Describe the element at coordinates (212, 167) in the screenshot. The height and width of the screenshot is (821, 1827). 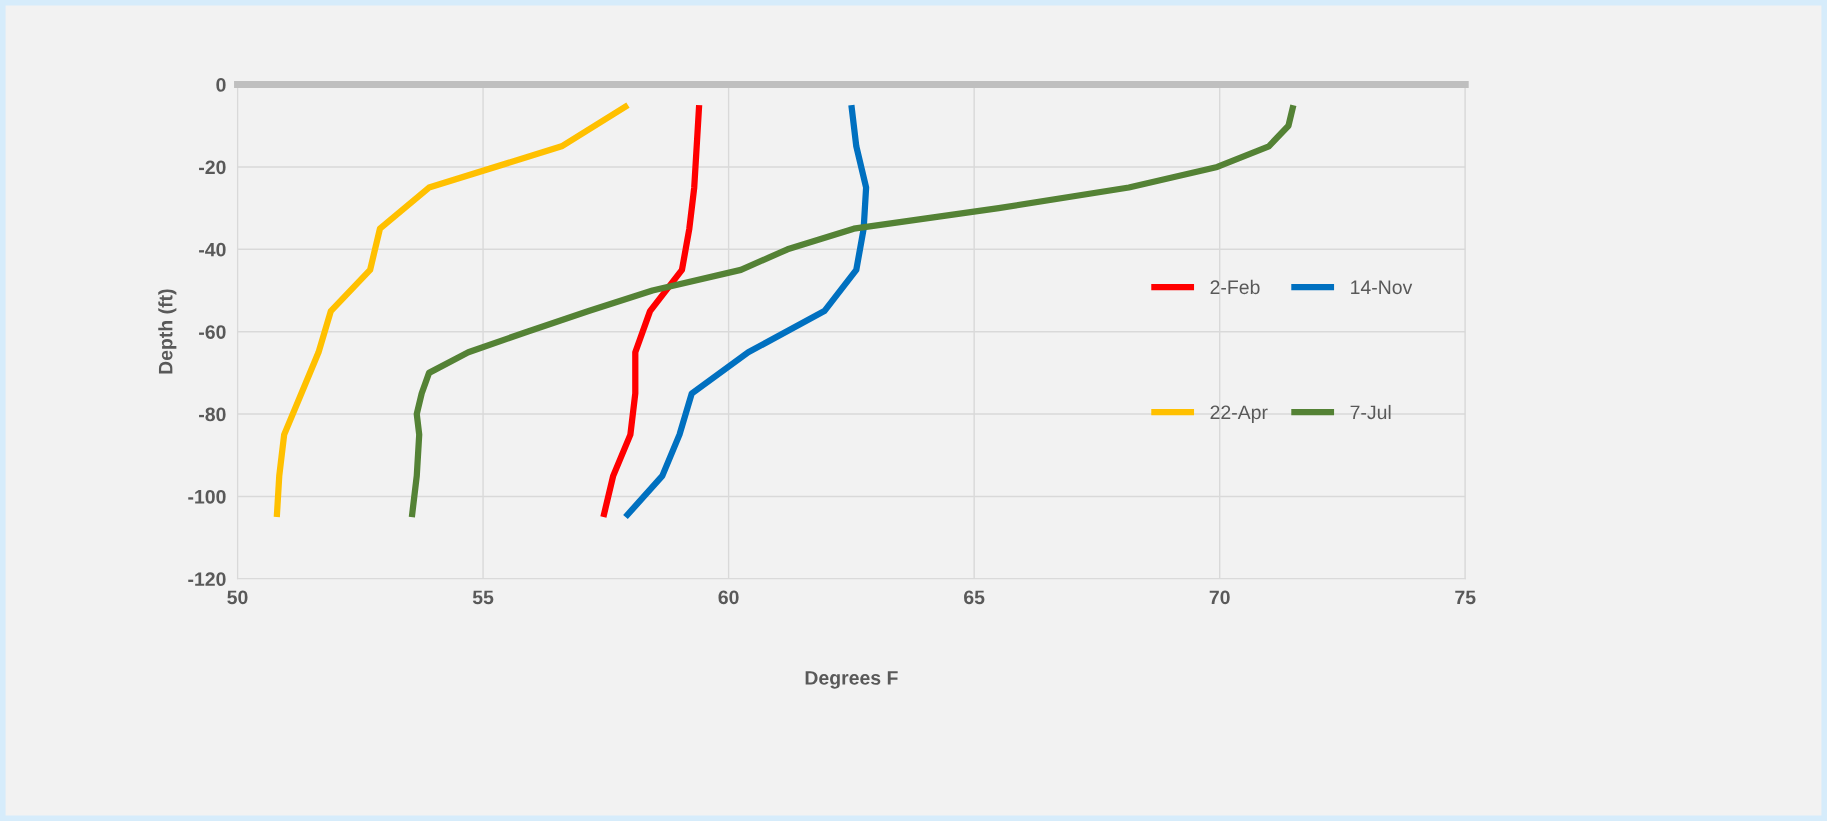
I see `y-tick-label: -20` at that location.